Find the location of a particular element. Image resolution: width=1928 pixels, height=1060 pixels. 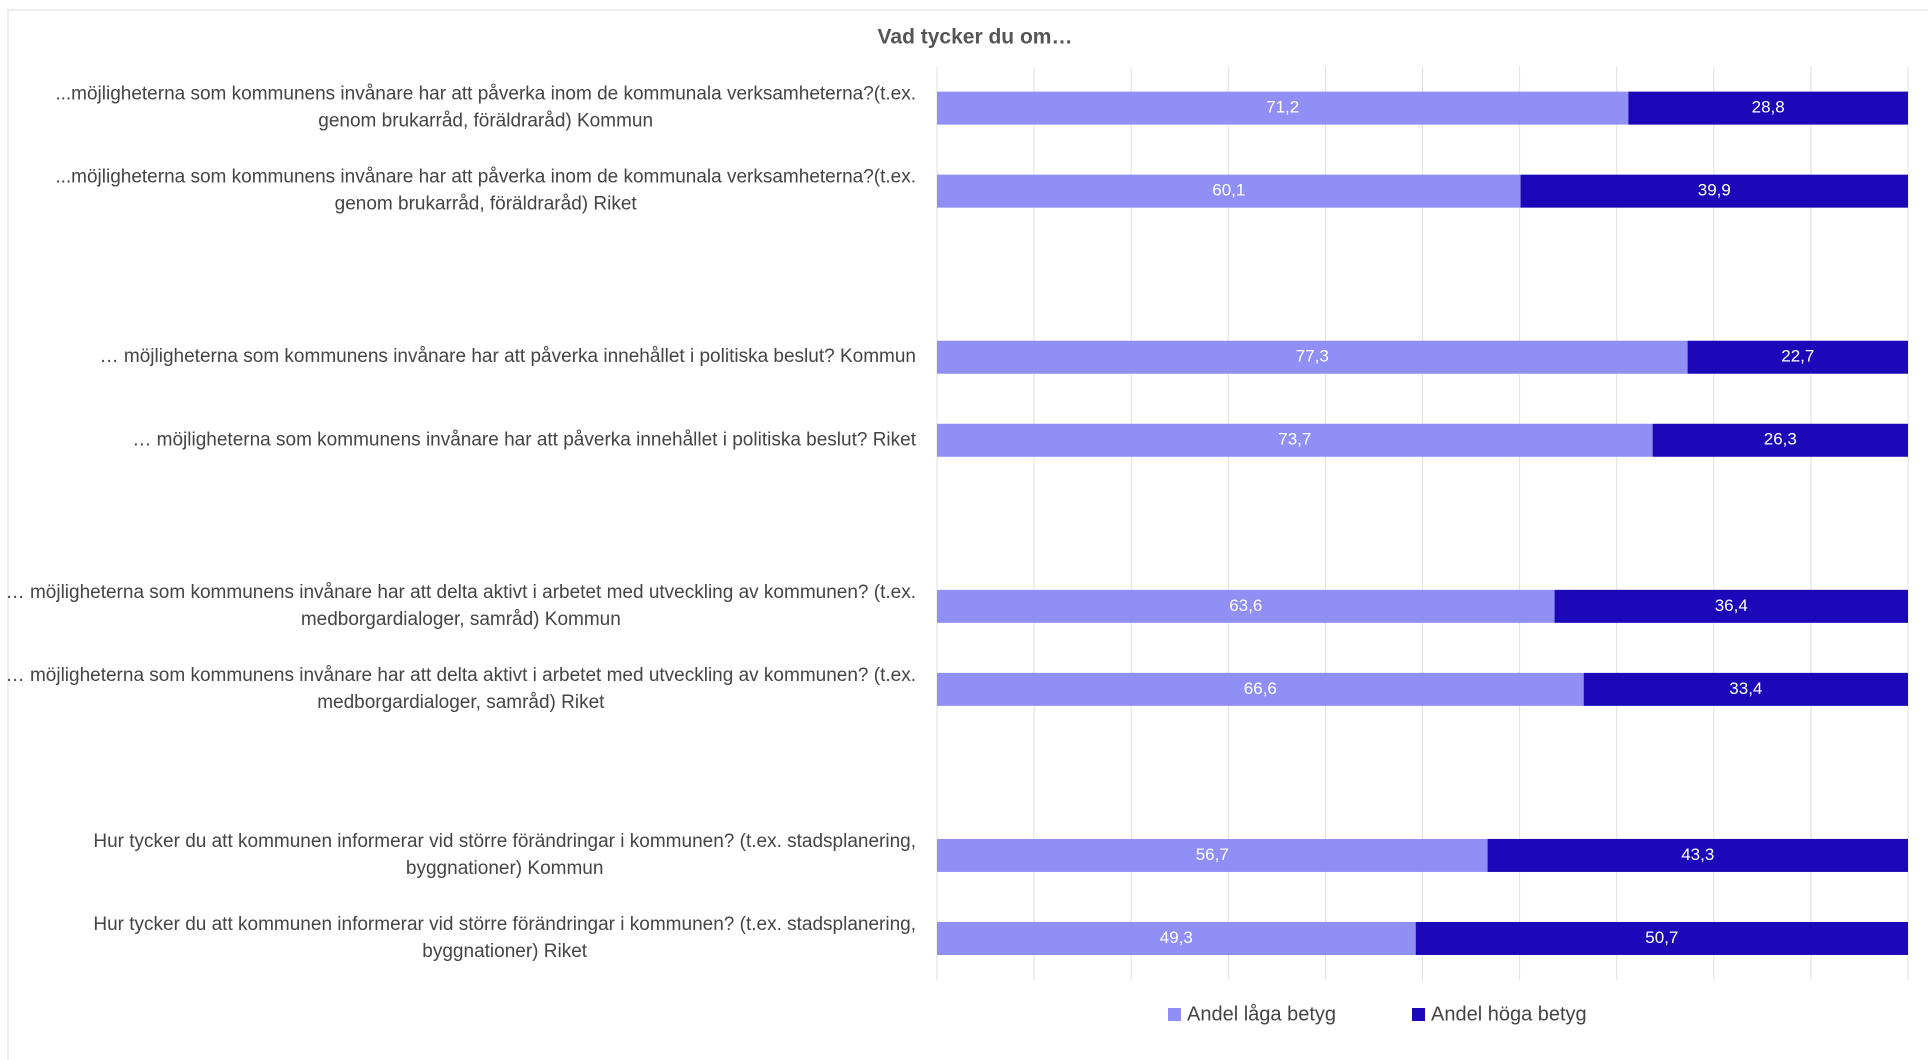

data-label: 49,3 is located at coordinates (1176, 937).